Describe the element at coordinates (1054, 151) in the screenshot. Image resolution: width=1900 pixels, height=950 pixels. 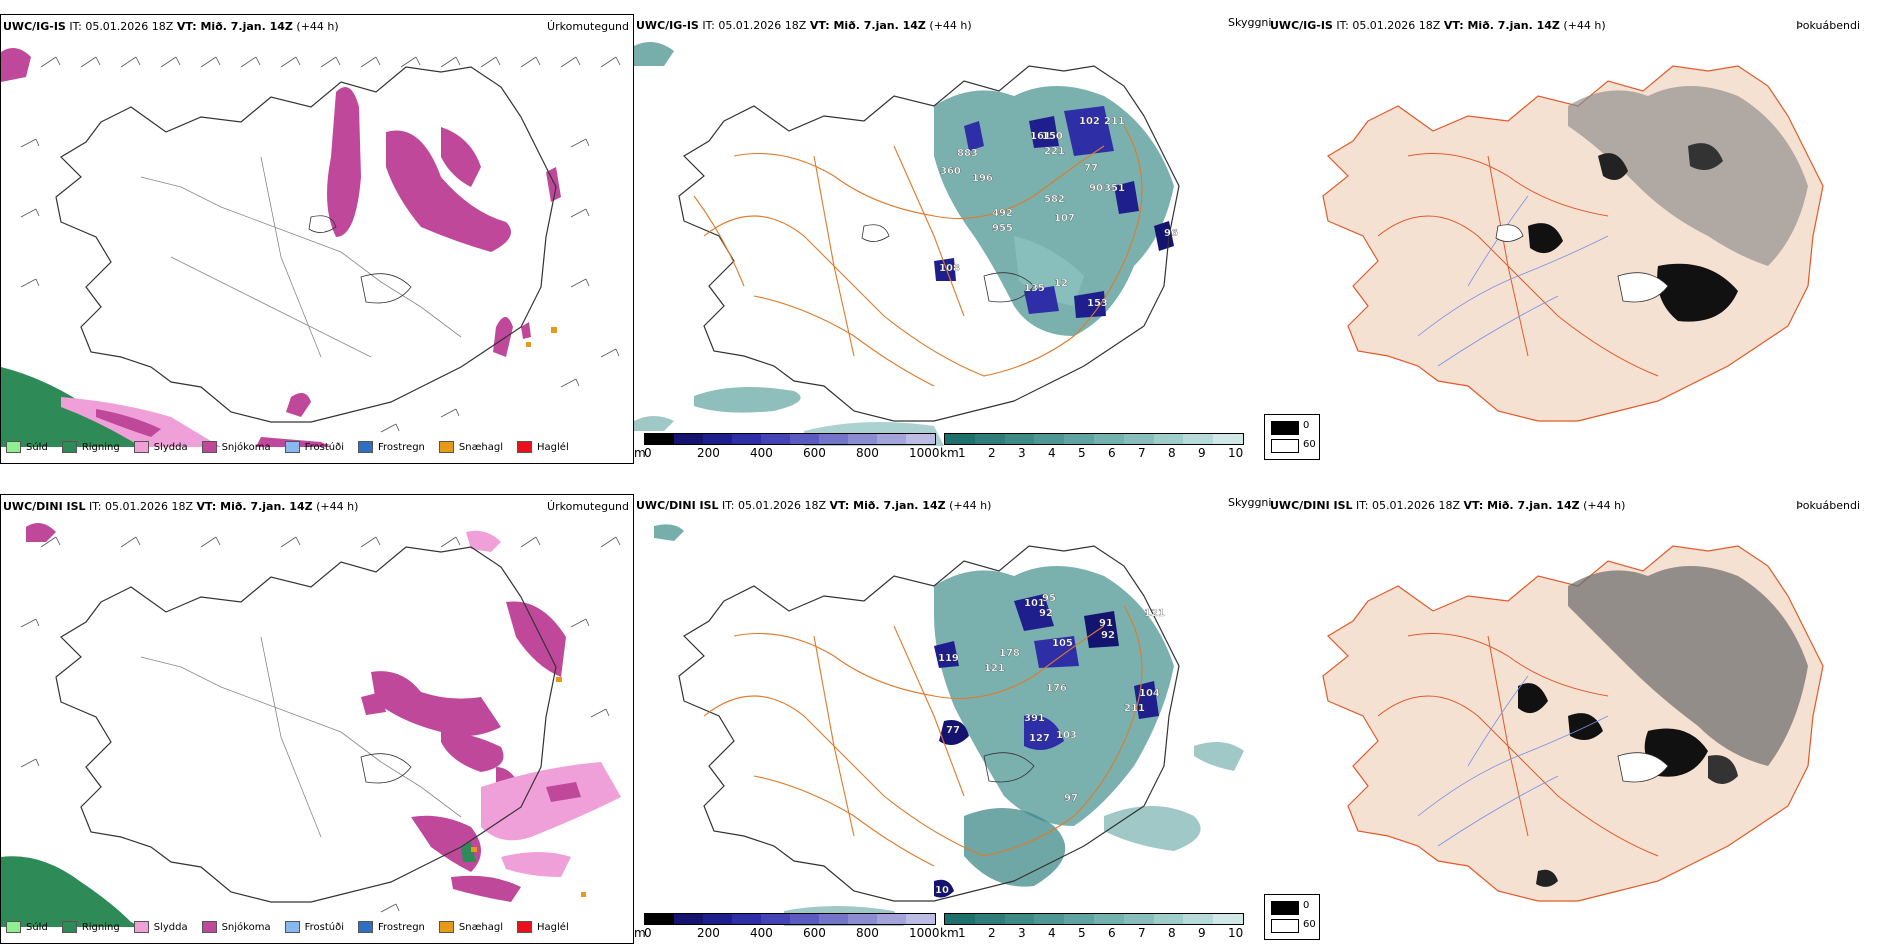
I see `ceiling-label: 221` at that location.